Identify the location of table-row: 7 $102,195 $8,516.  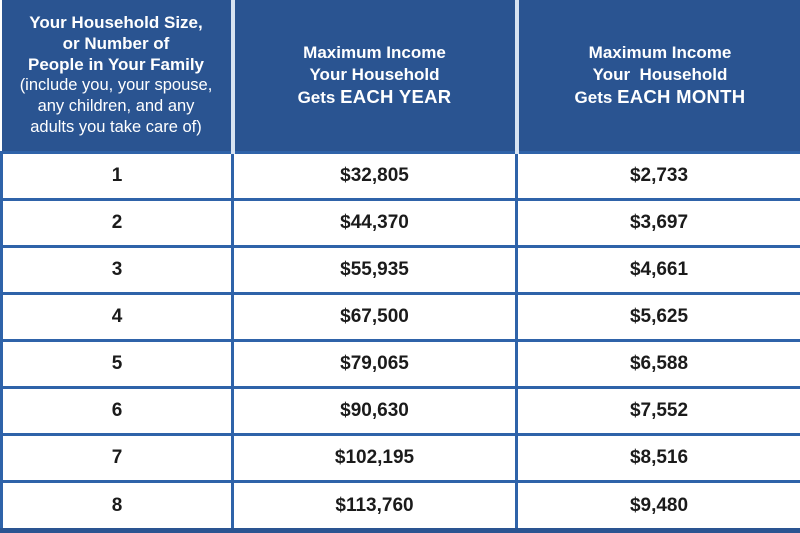
(400, 458).